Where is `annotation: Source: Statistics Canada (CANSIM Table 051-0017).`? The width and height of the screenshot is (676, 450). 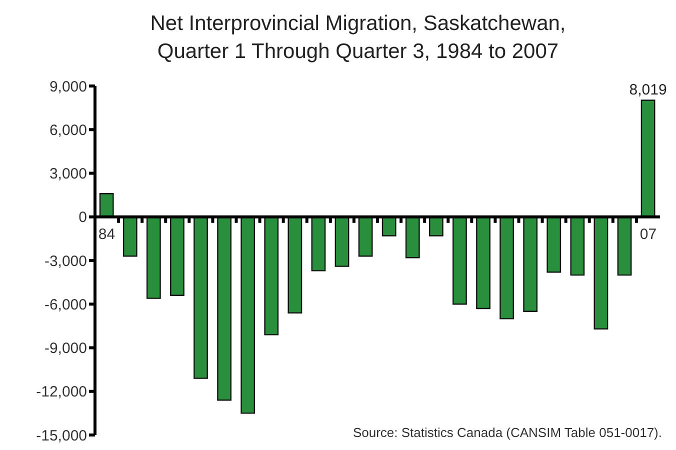
annotation: Source: Statistics Canada (CANSIM Table 051-0017). is located at coordinates (507, 432).